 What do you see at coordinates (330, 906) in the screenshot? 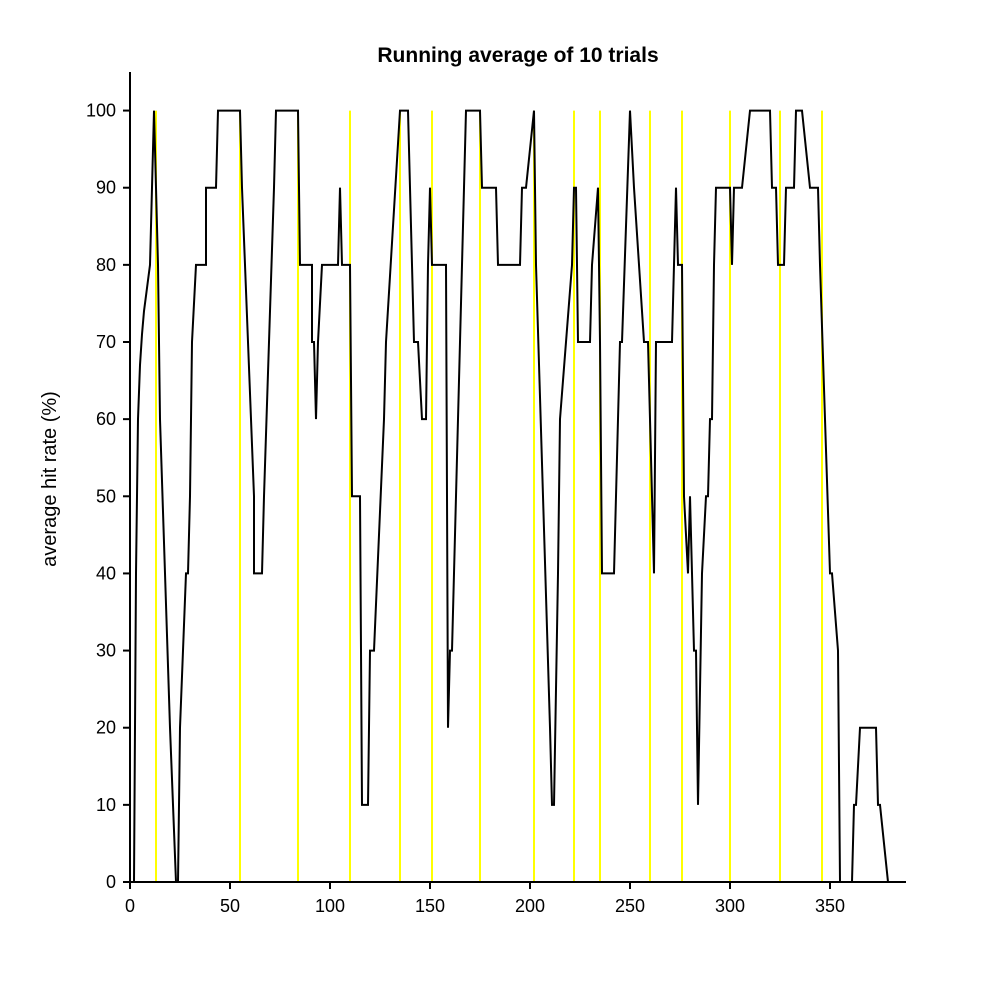
I see `x-tick-label: 100` at bounding box center [330, 906].